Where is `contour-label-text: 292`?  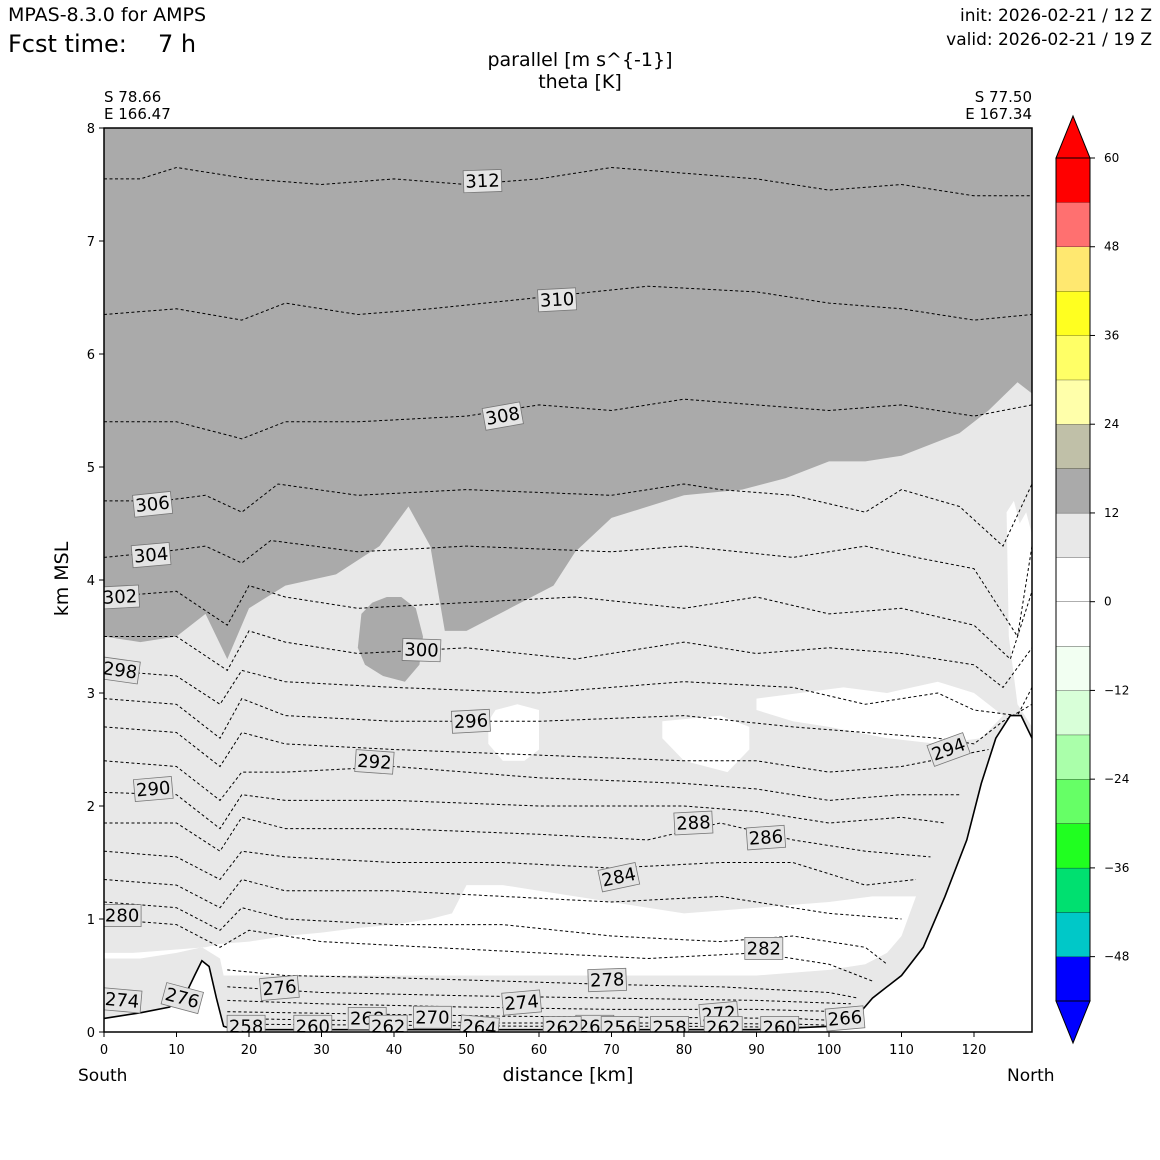
contour-label-text: 292 is located at coordinates (374, 762).